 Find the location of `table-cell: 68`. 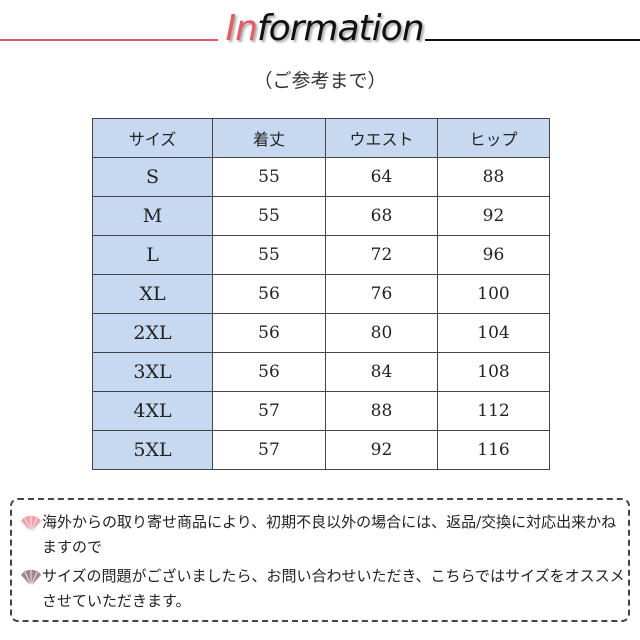

table-cell: 68 is located at coordinates (381, 216).